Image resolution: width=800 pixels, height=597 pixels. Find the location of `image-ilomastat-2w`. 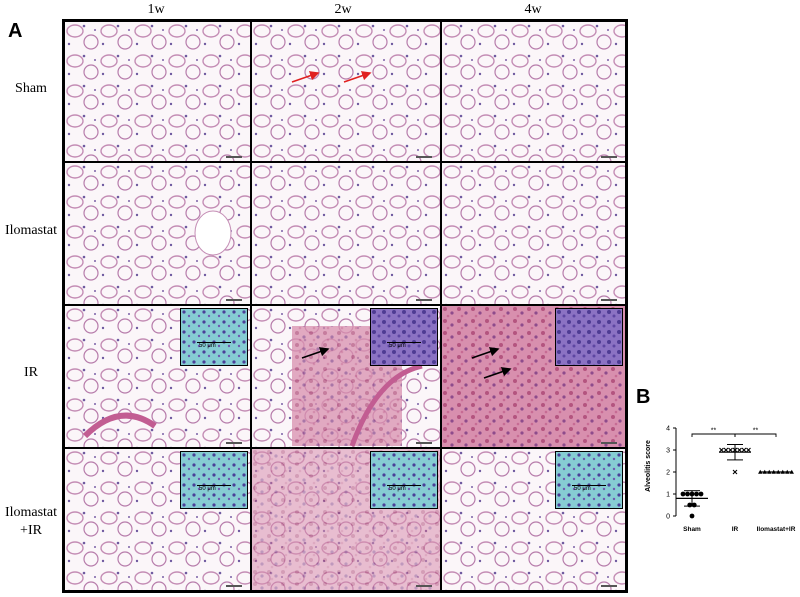

image-ilomastat-2w is located at coordinates (346, 233).